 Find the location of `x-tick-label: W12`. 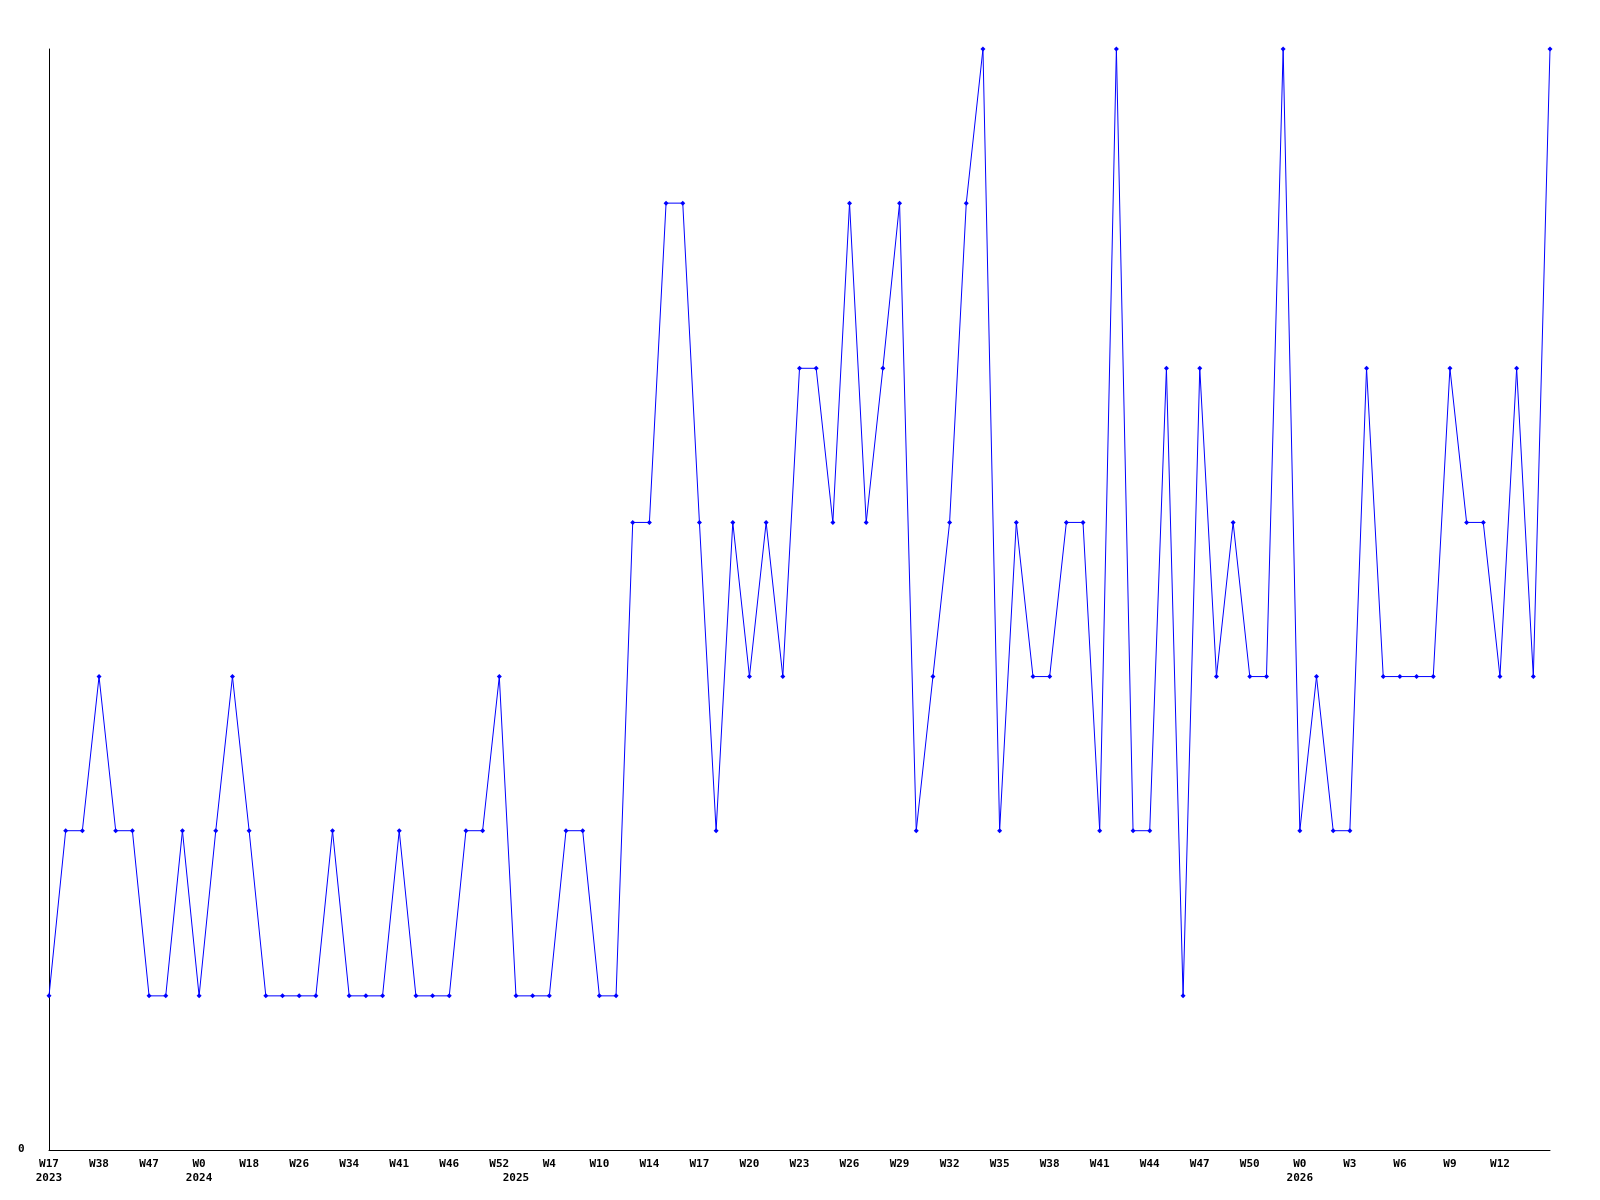

x-tick-label: W12 is located at coordinates (1500, 1163).